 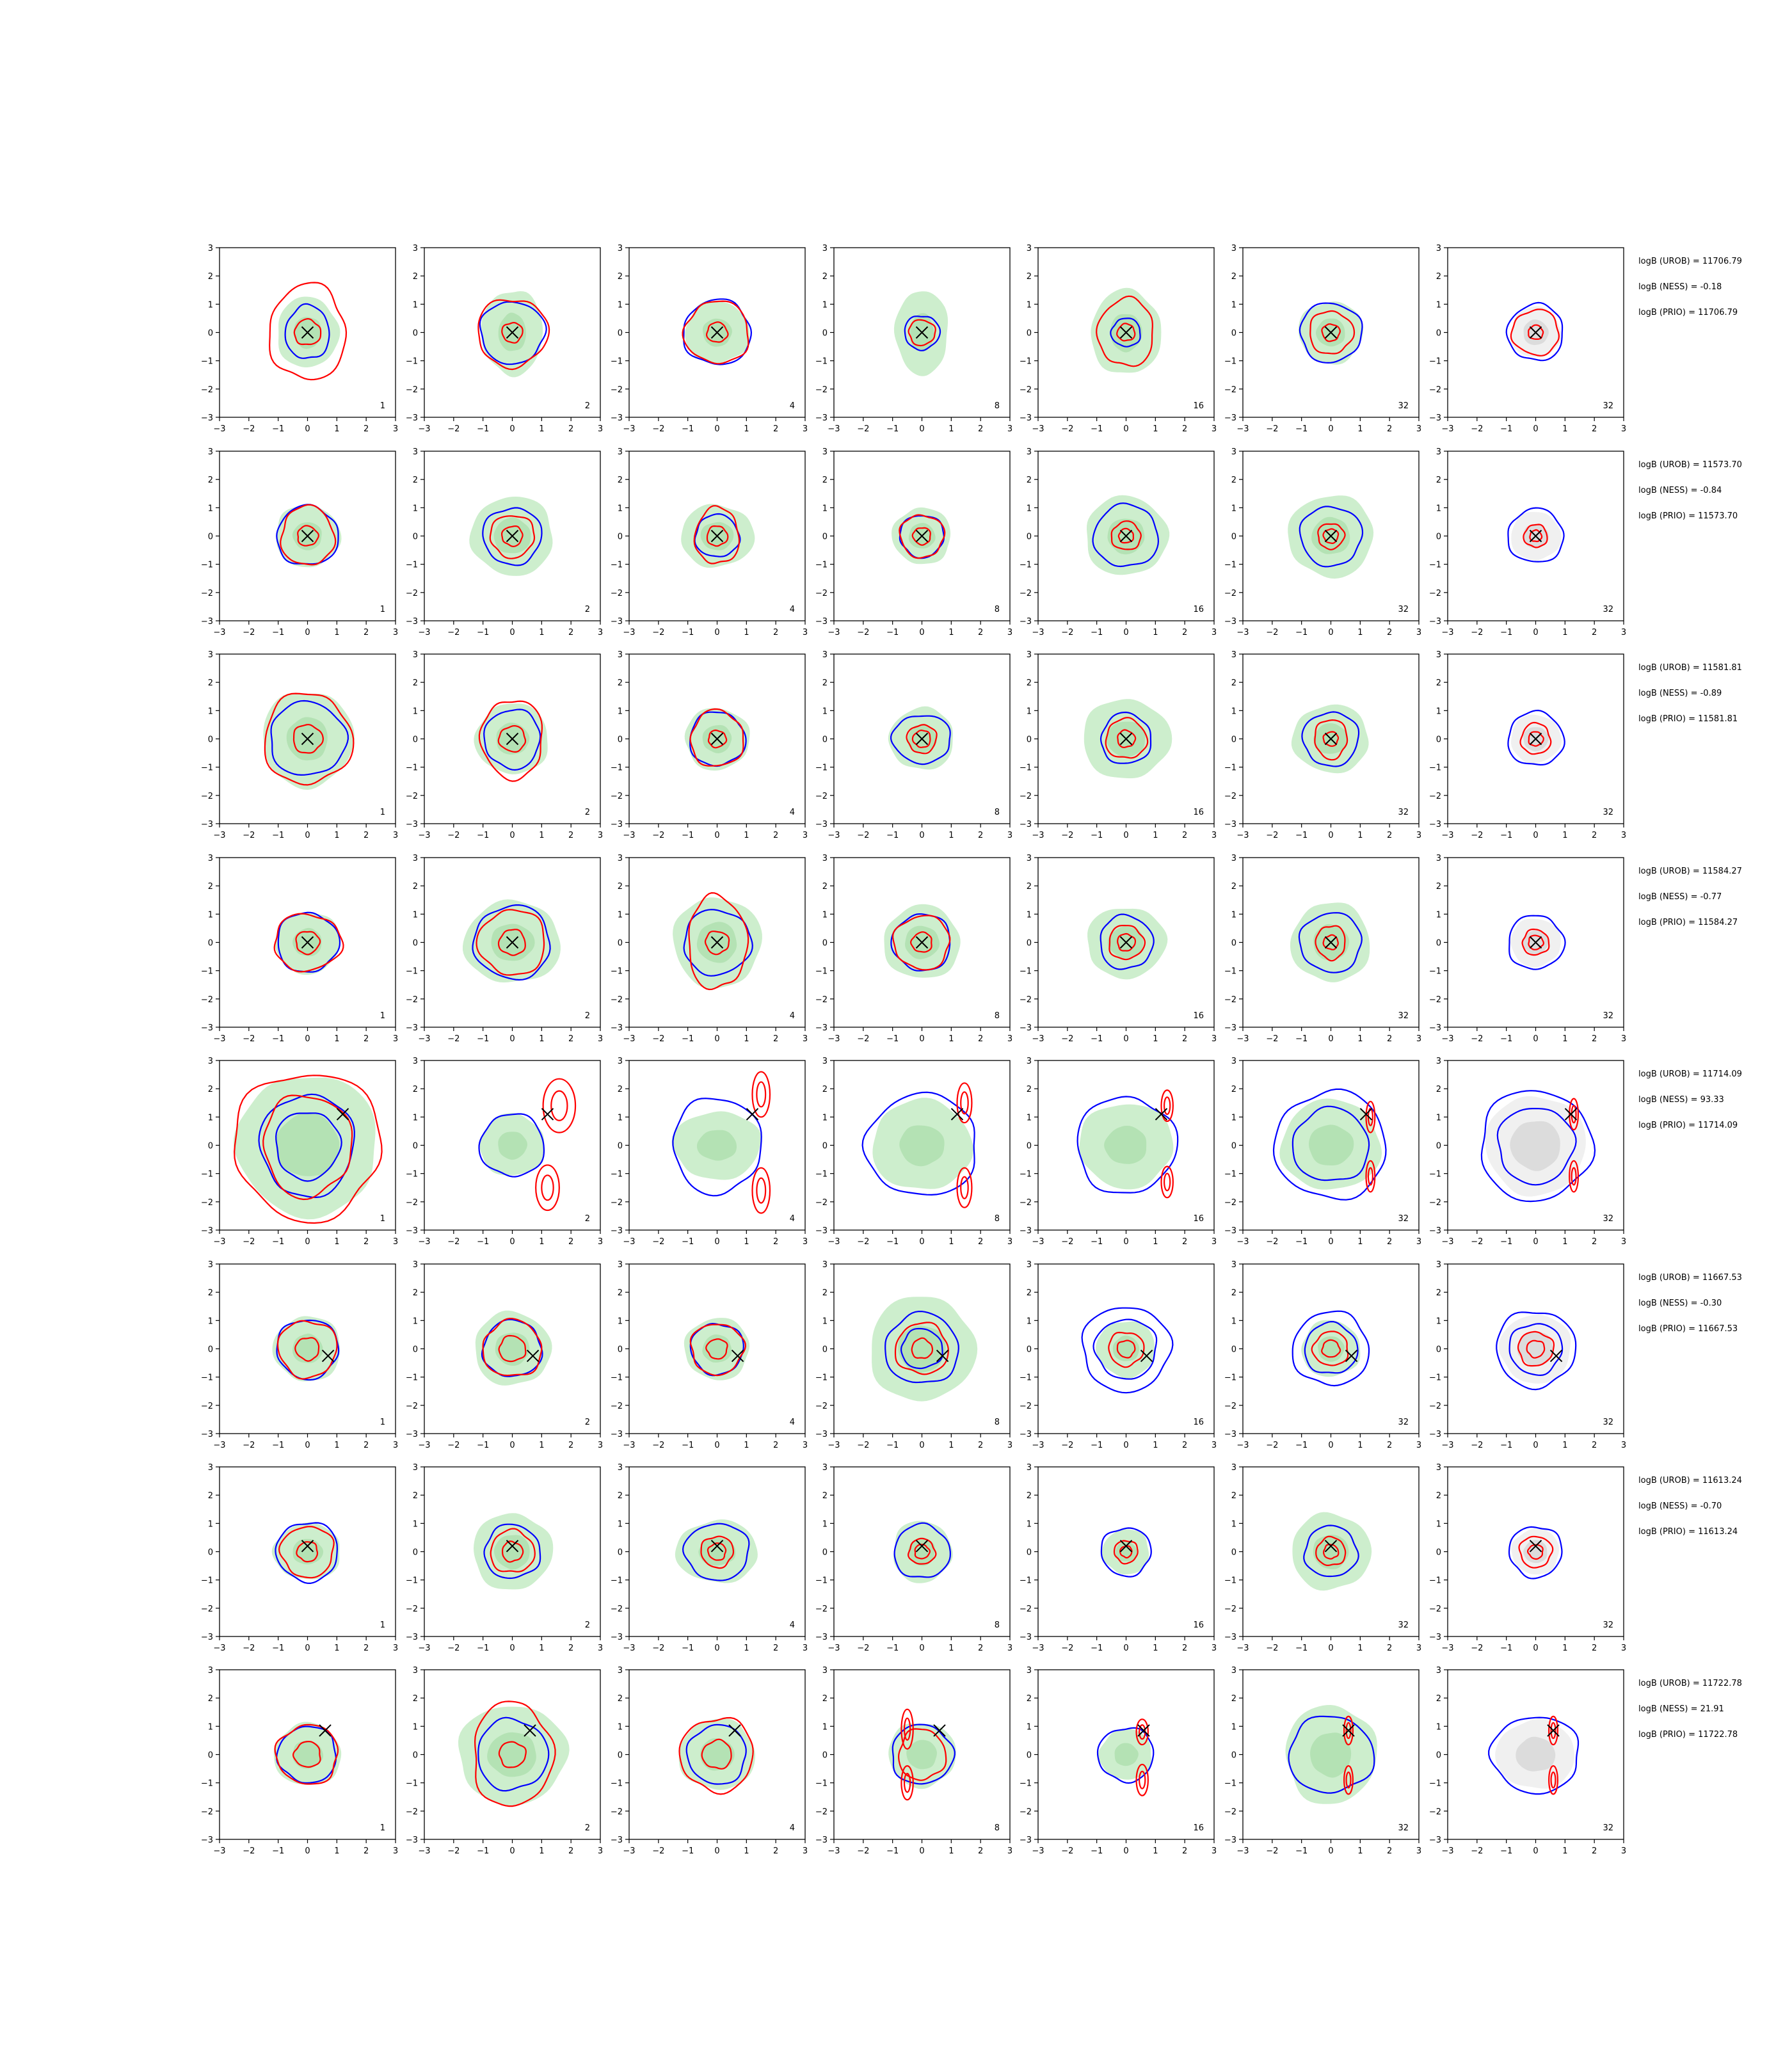 What do you see at coordinates (504, 949) in the screenshot?
I see `panel-r4-c2: −3−3 −2 −2 −1 −1 0 0 1 1 2 2 3 3 2` at bounding box center [504, 949].